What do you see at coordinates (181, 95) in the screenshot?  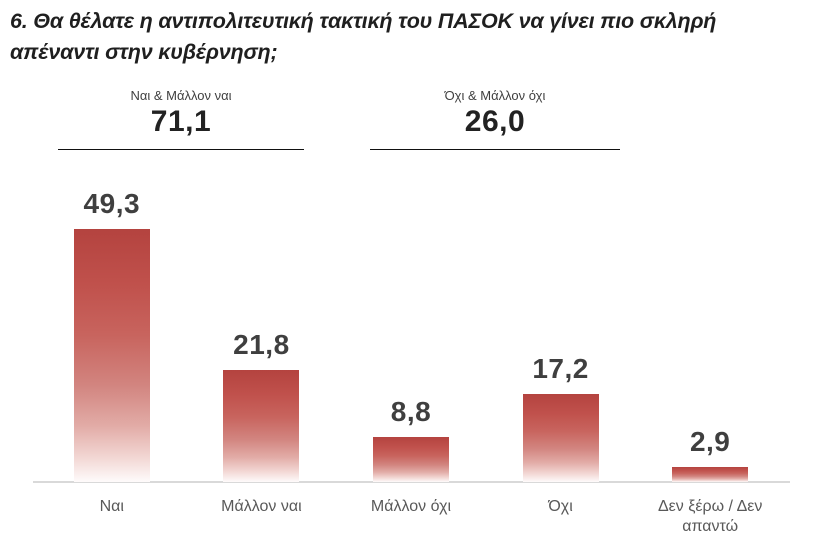 I see `summary-yes-label: Ναι & Μάλλον ναι` at bounding box center [181, 95].